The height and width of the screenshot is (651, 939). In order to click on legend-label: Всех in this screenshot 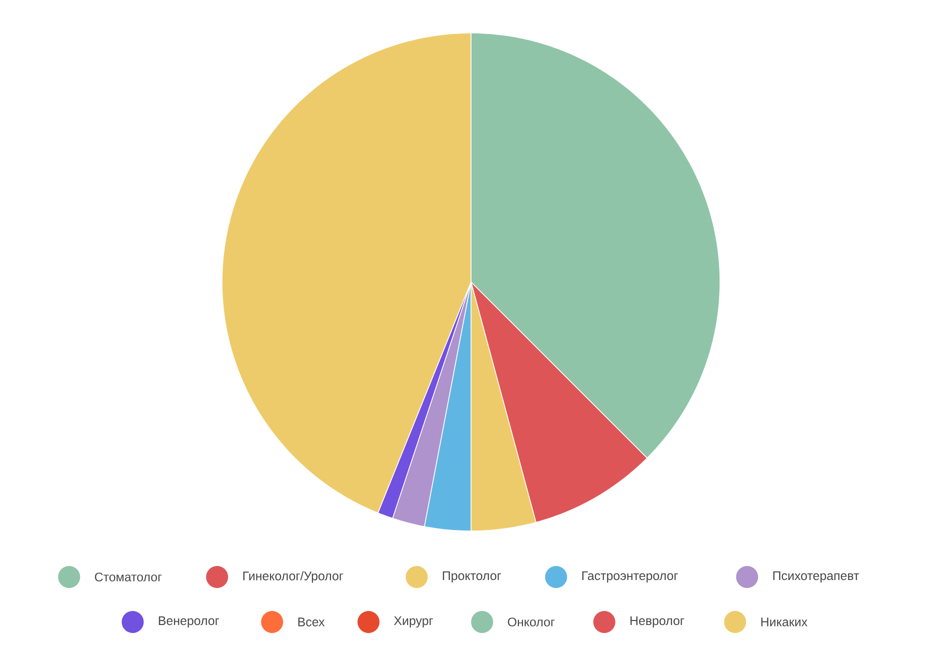, I will do `click(311, 622)`.